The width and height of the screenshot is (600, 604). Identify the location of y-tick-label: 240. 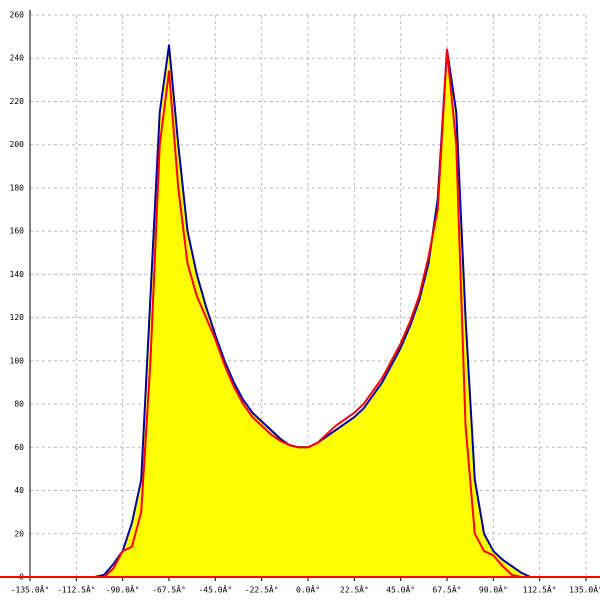
(17, 58).